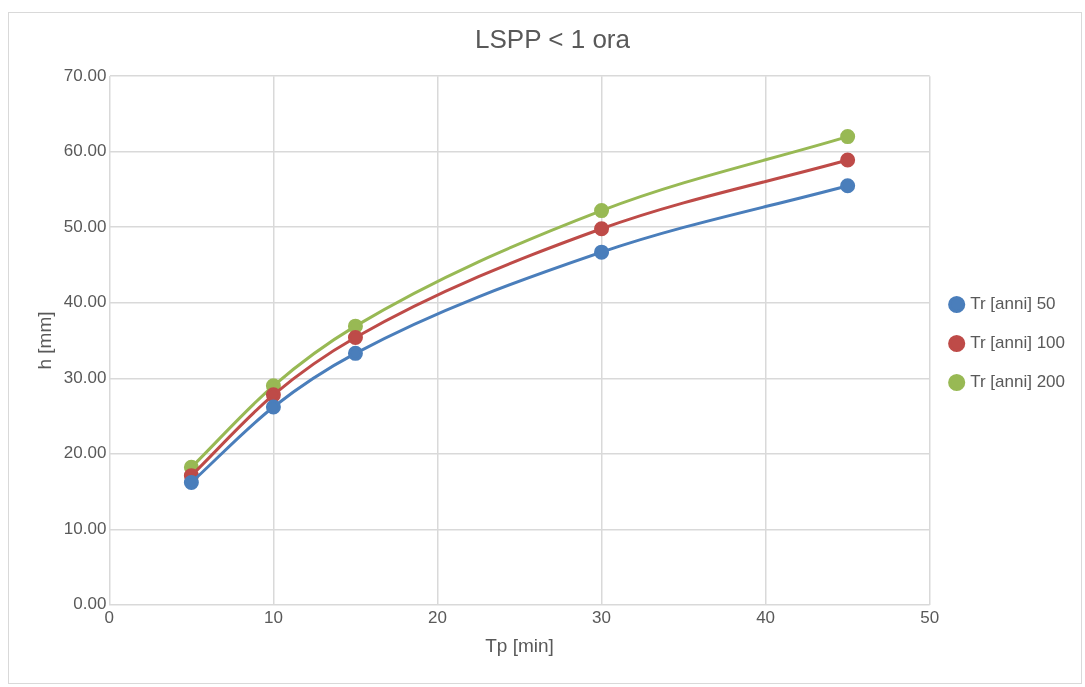 The image size is (1085, 687). What do you see at coordinates (519, 645) in the screenshot?
I see `x-axis-title: Tp [min]` at bounding box center [519, 645].